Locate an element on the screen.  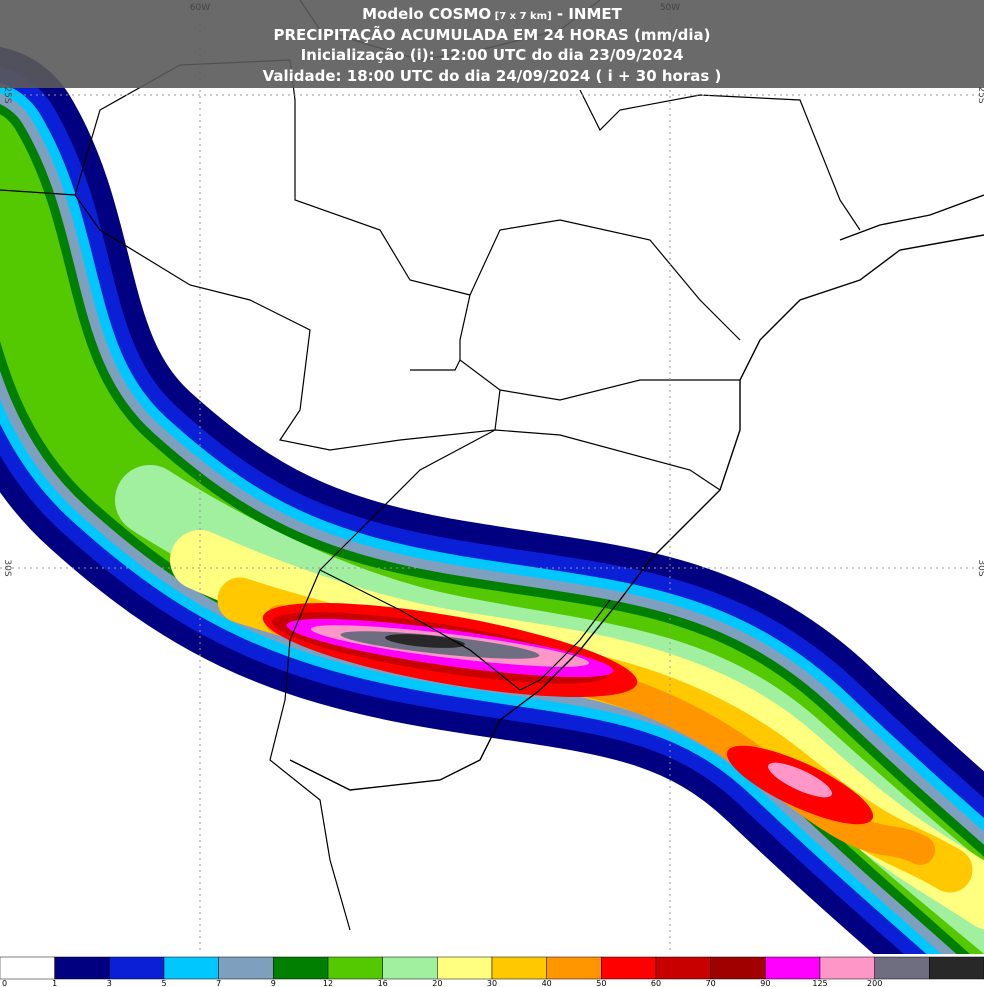
legend-label: 7 is located at coordinates (218, 983).